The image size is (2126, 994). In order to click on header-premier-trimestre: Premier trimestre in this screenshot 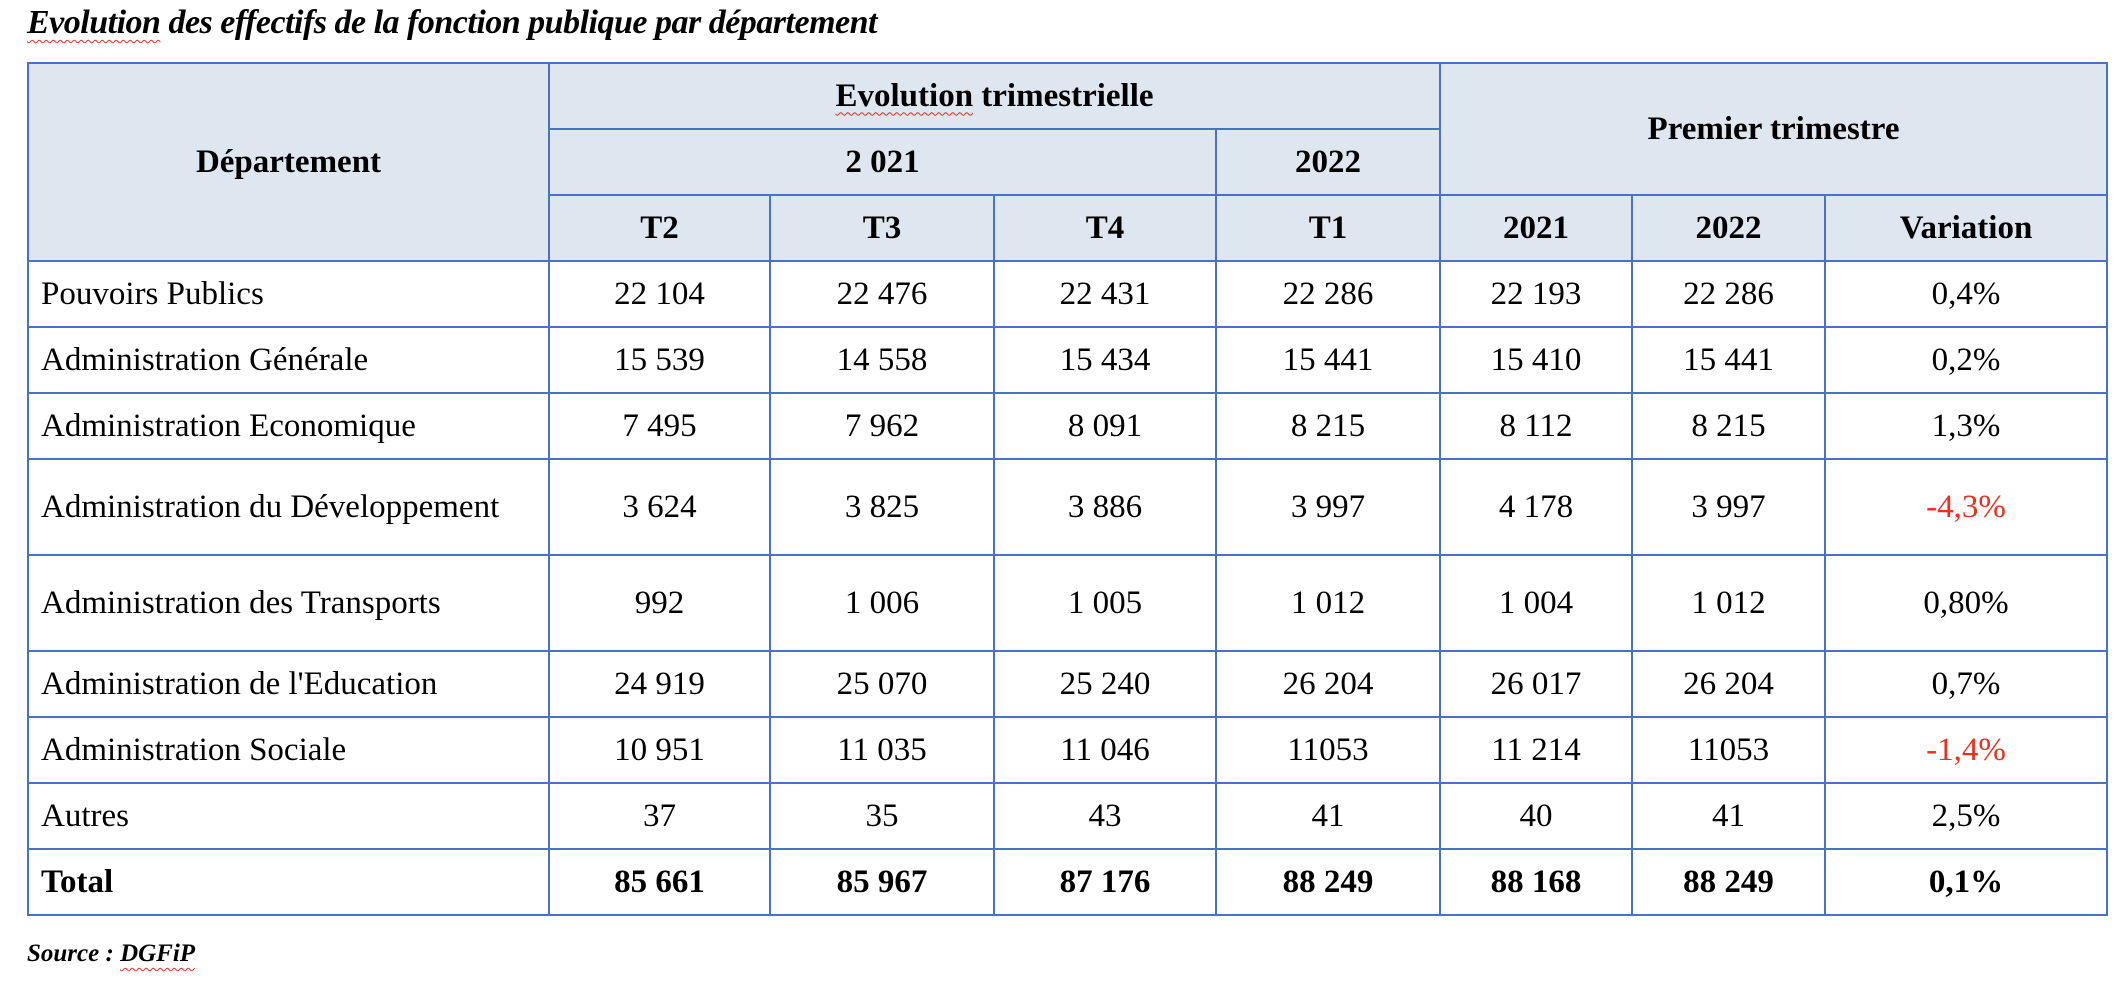, I will do `click(1774, 129)`.